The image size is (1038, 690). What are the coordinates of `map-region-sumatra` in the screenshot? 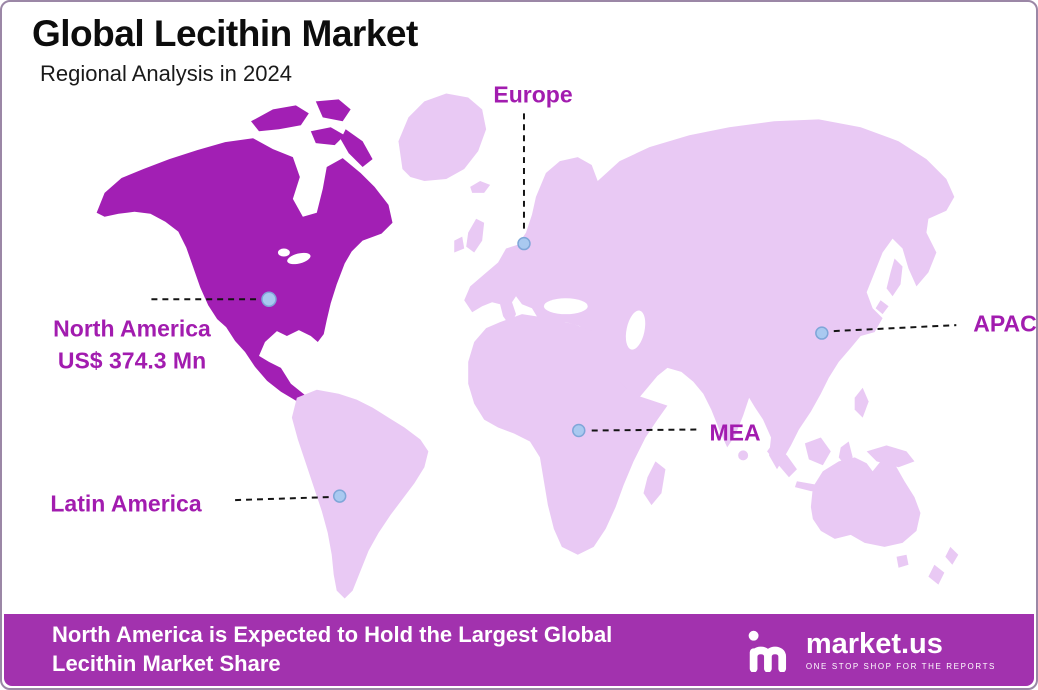 It's located at (782, 460).